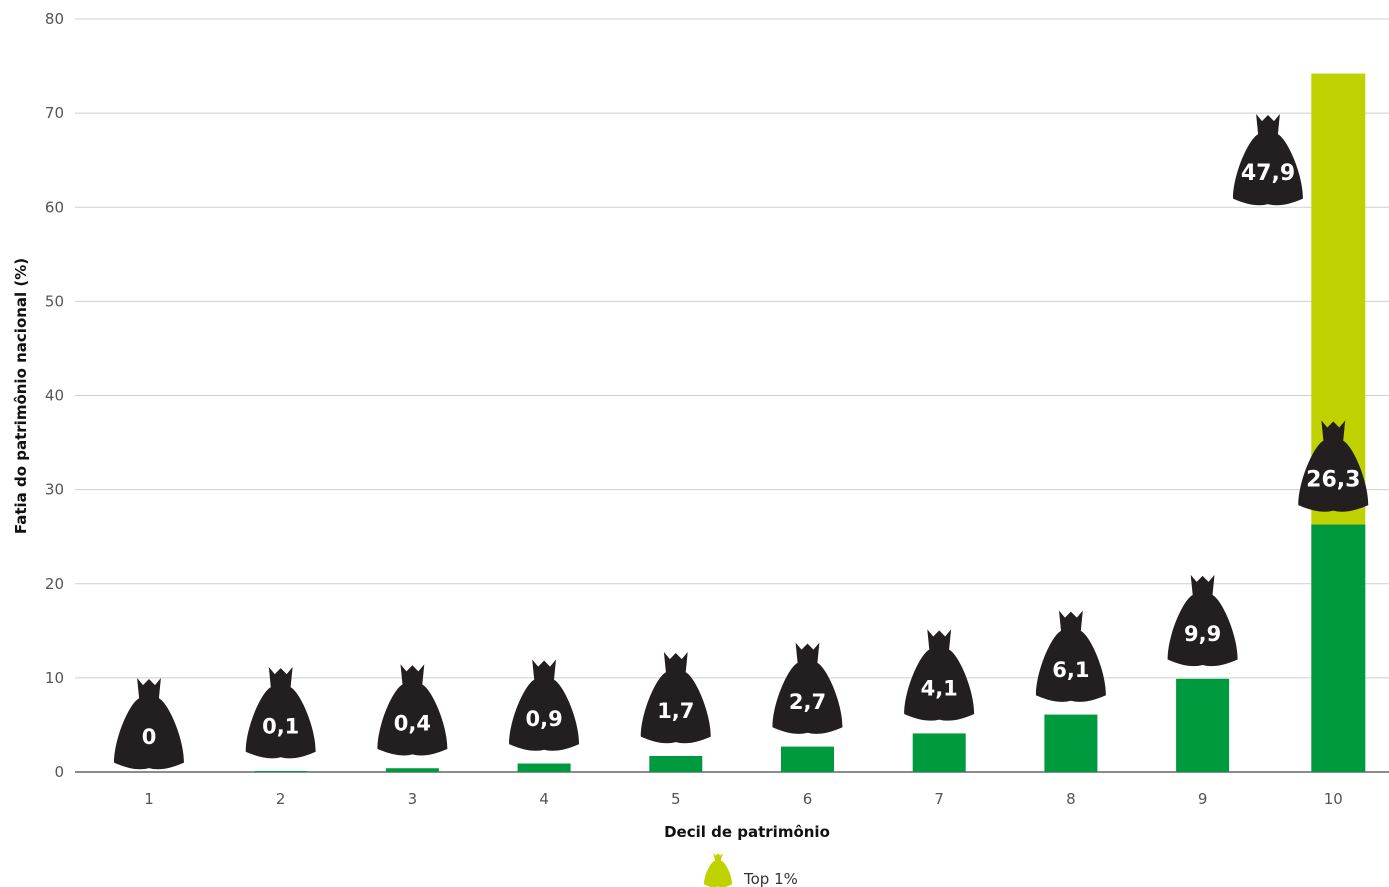  I want to click on money-bag-10: 26,3, so click(1333, 466).